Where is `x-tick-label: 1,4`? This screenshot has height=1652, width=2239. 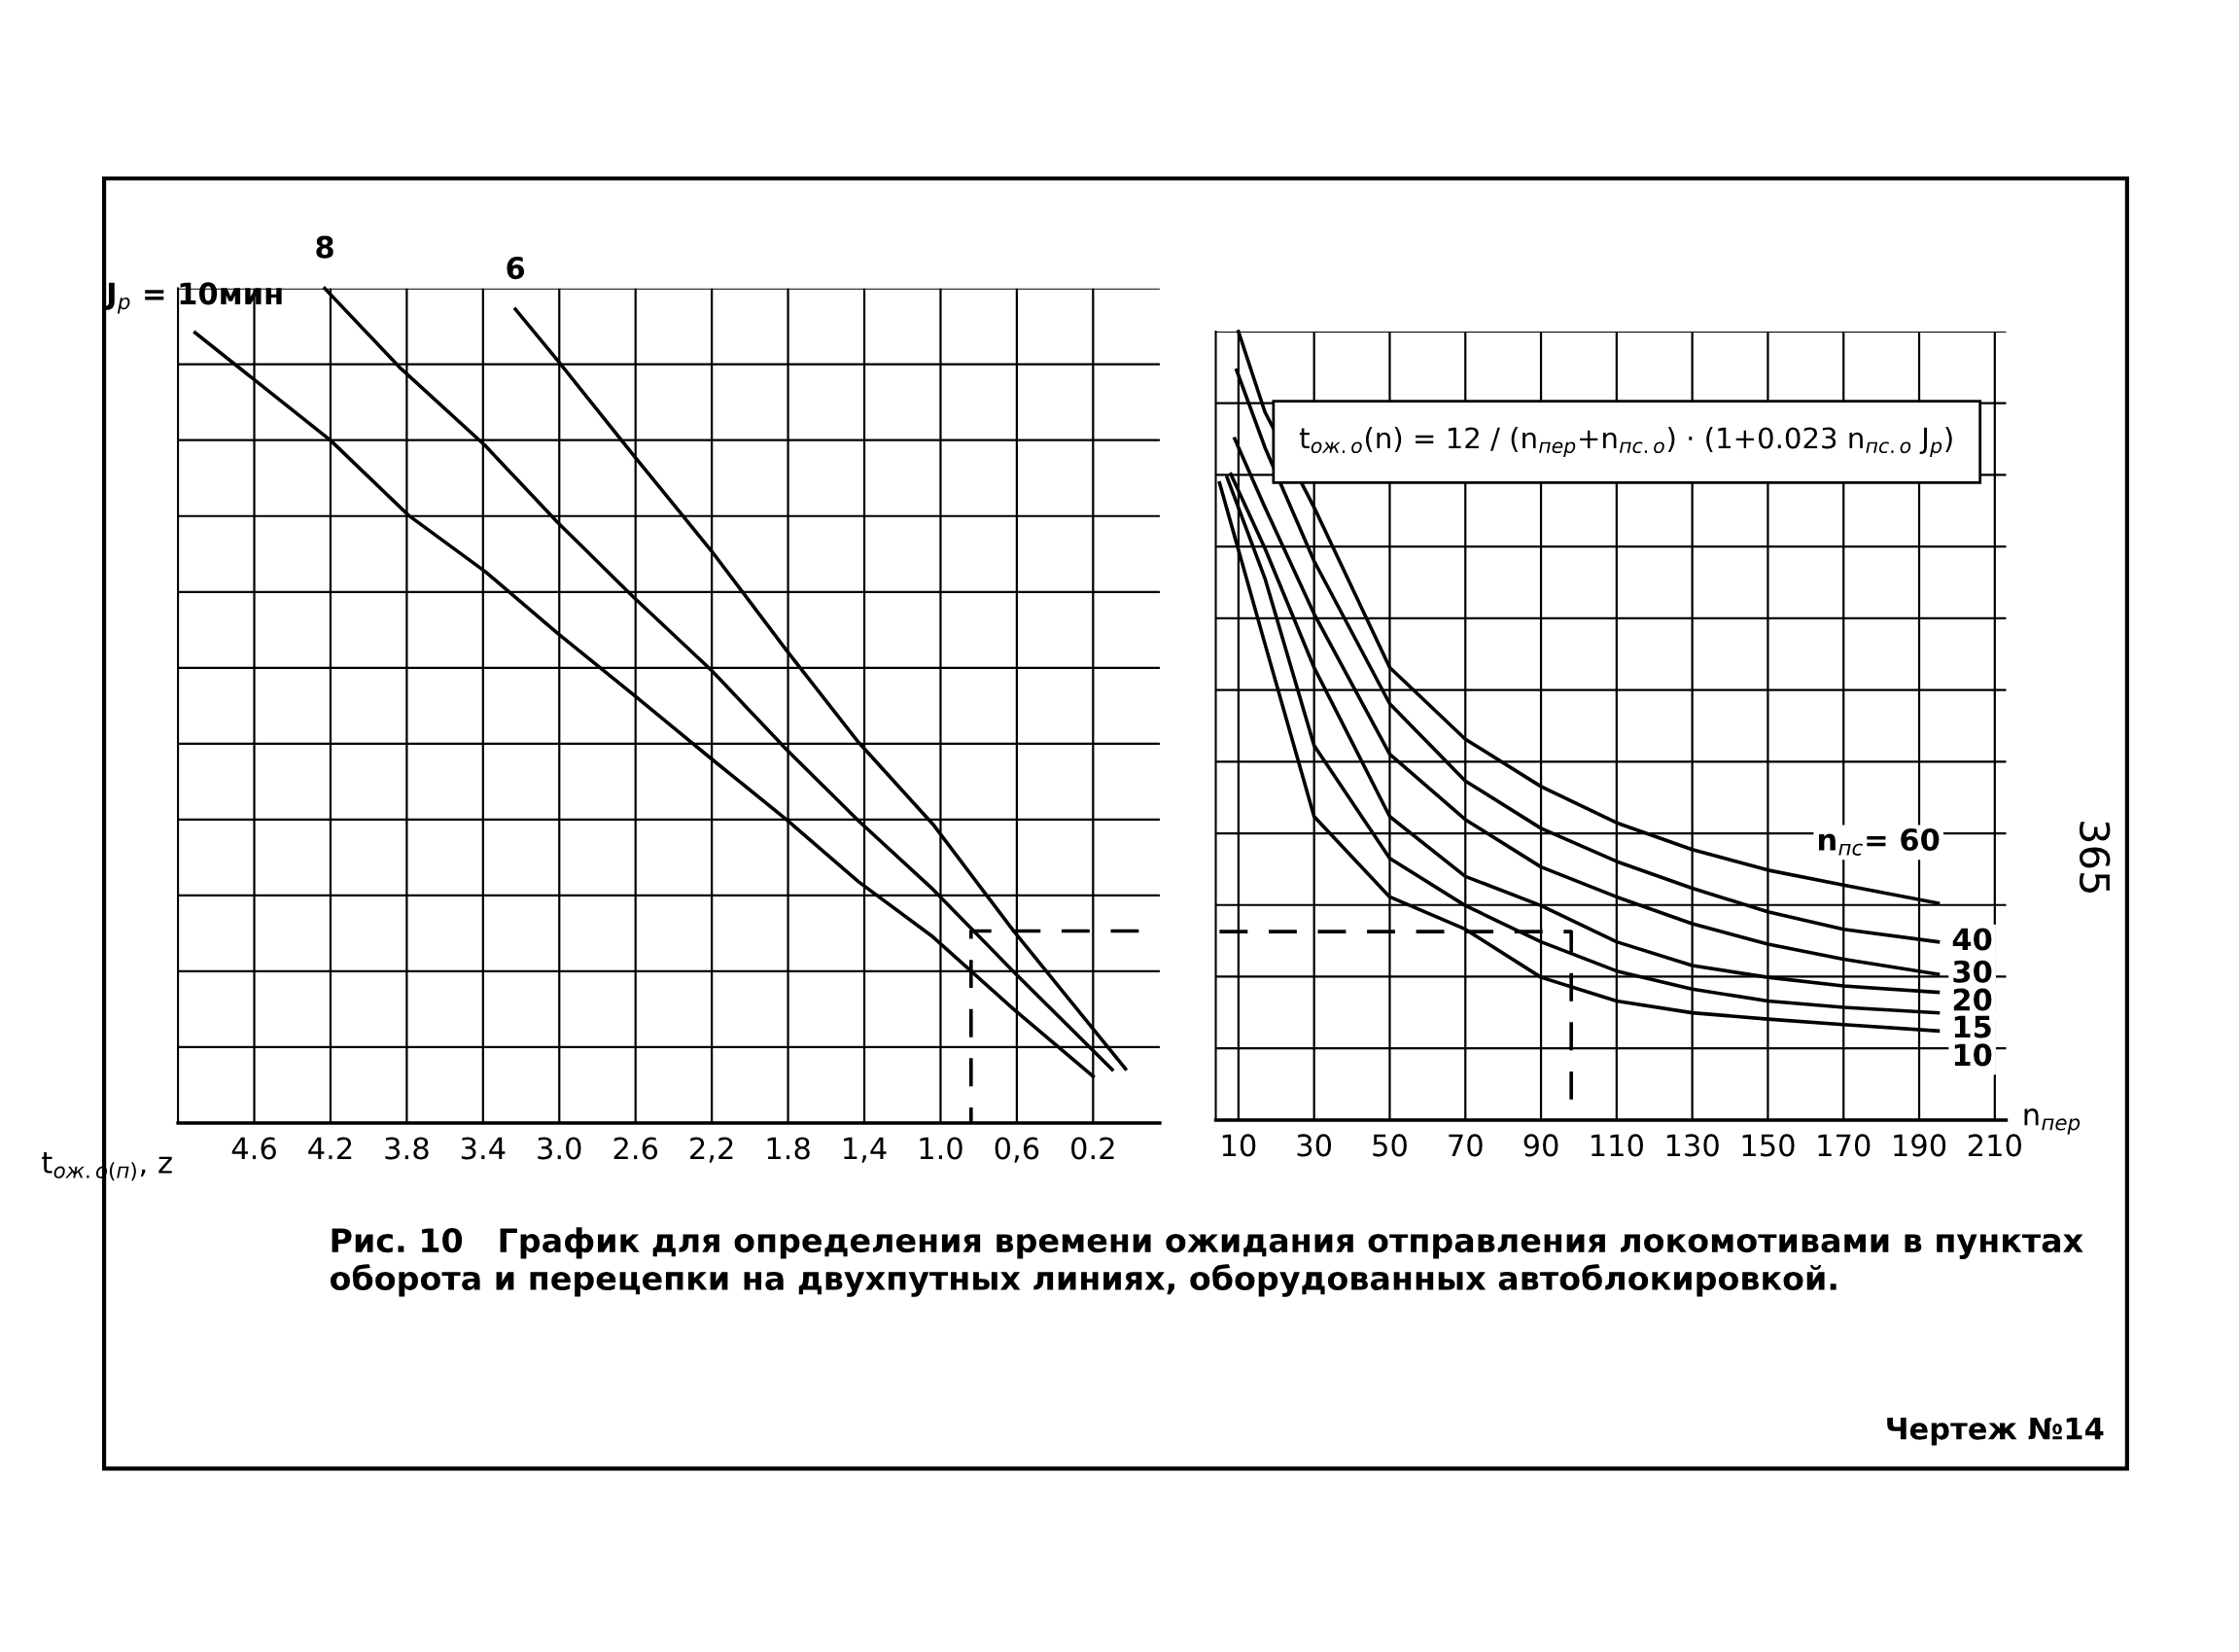
x-tick-label: 1,4 is located at coordinates (865, 1150).